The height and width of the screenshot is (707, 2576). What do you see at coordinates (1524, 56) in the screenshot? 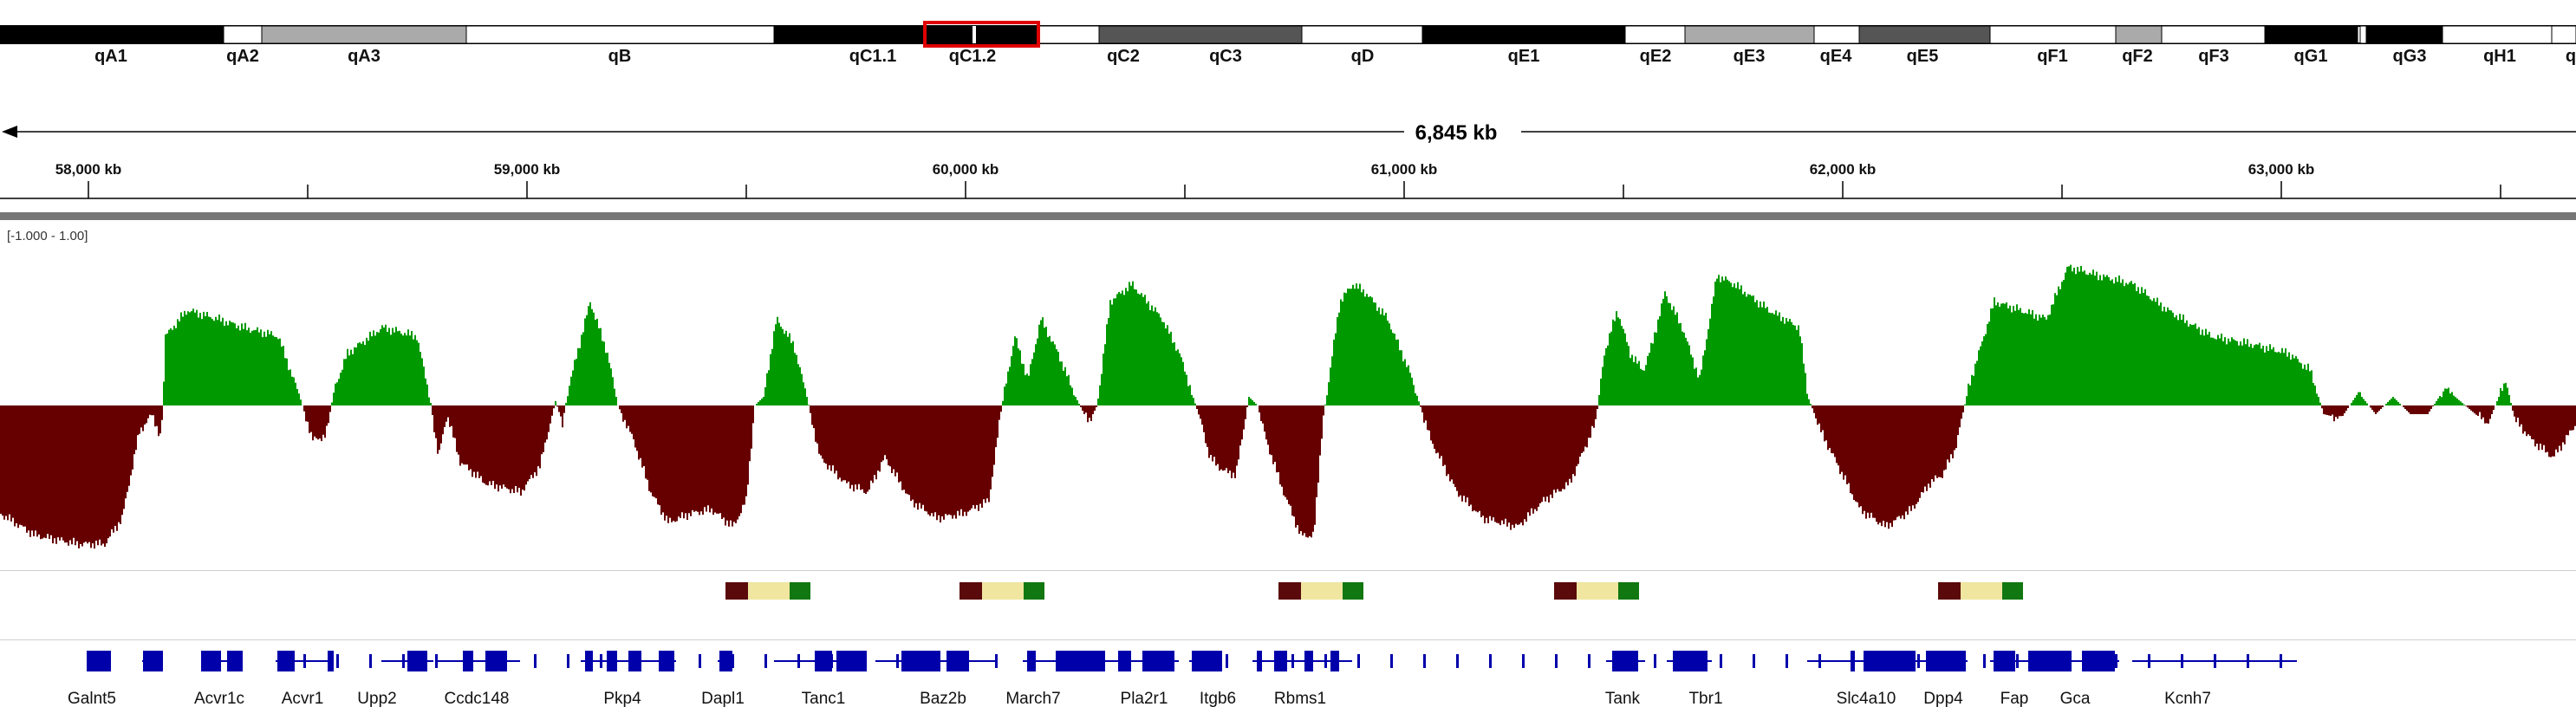
I see `cytoband-label: qE1` at bounding box center [1524, 56].